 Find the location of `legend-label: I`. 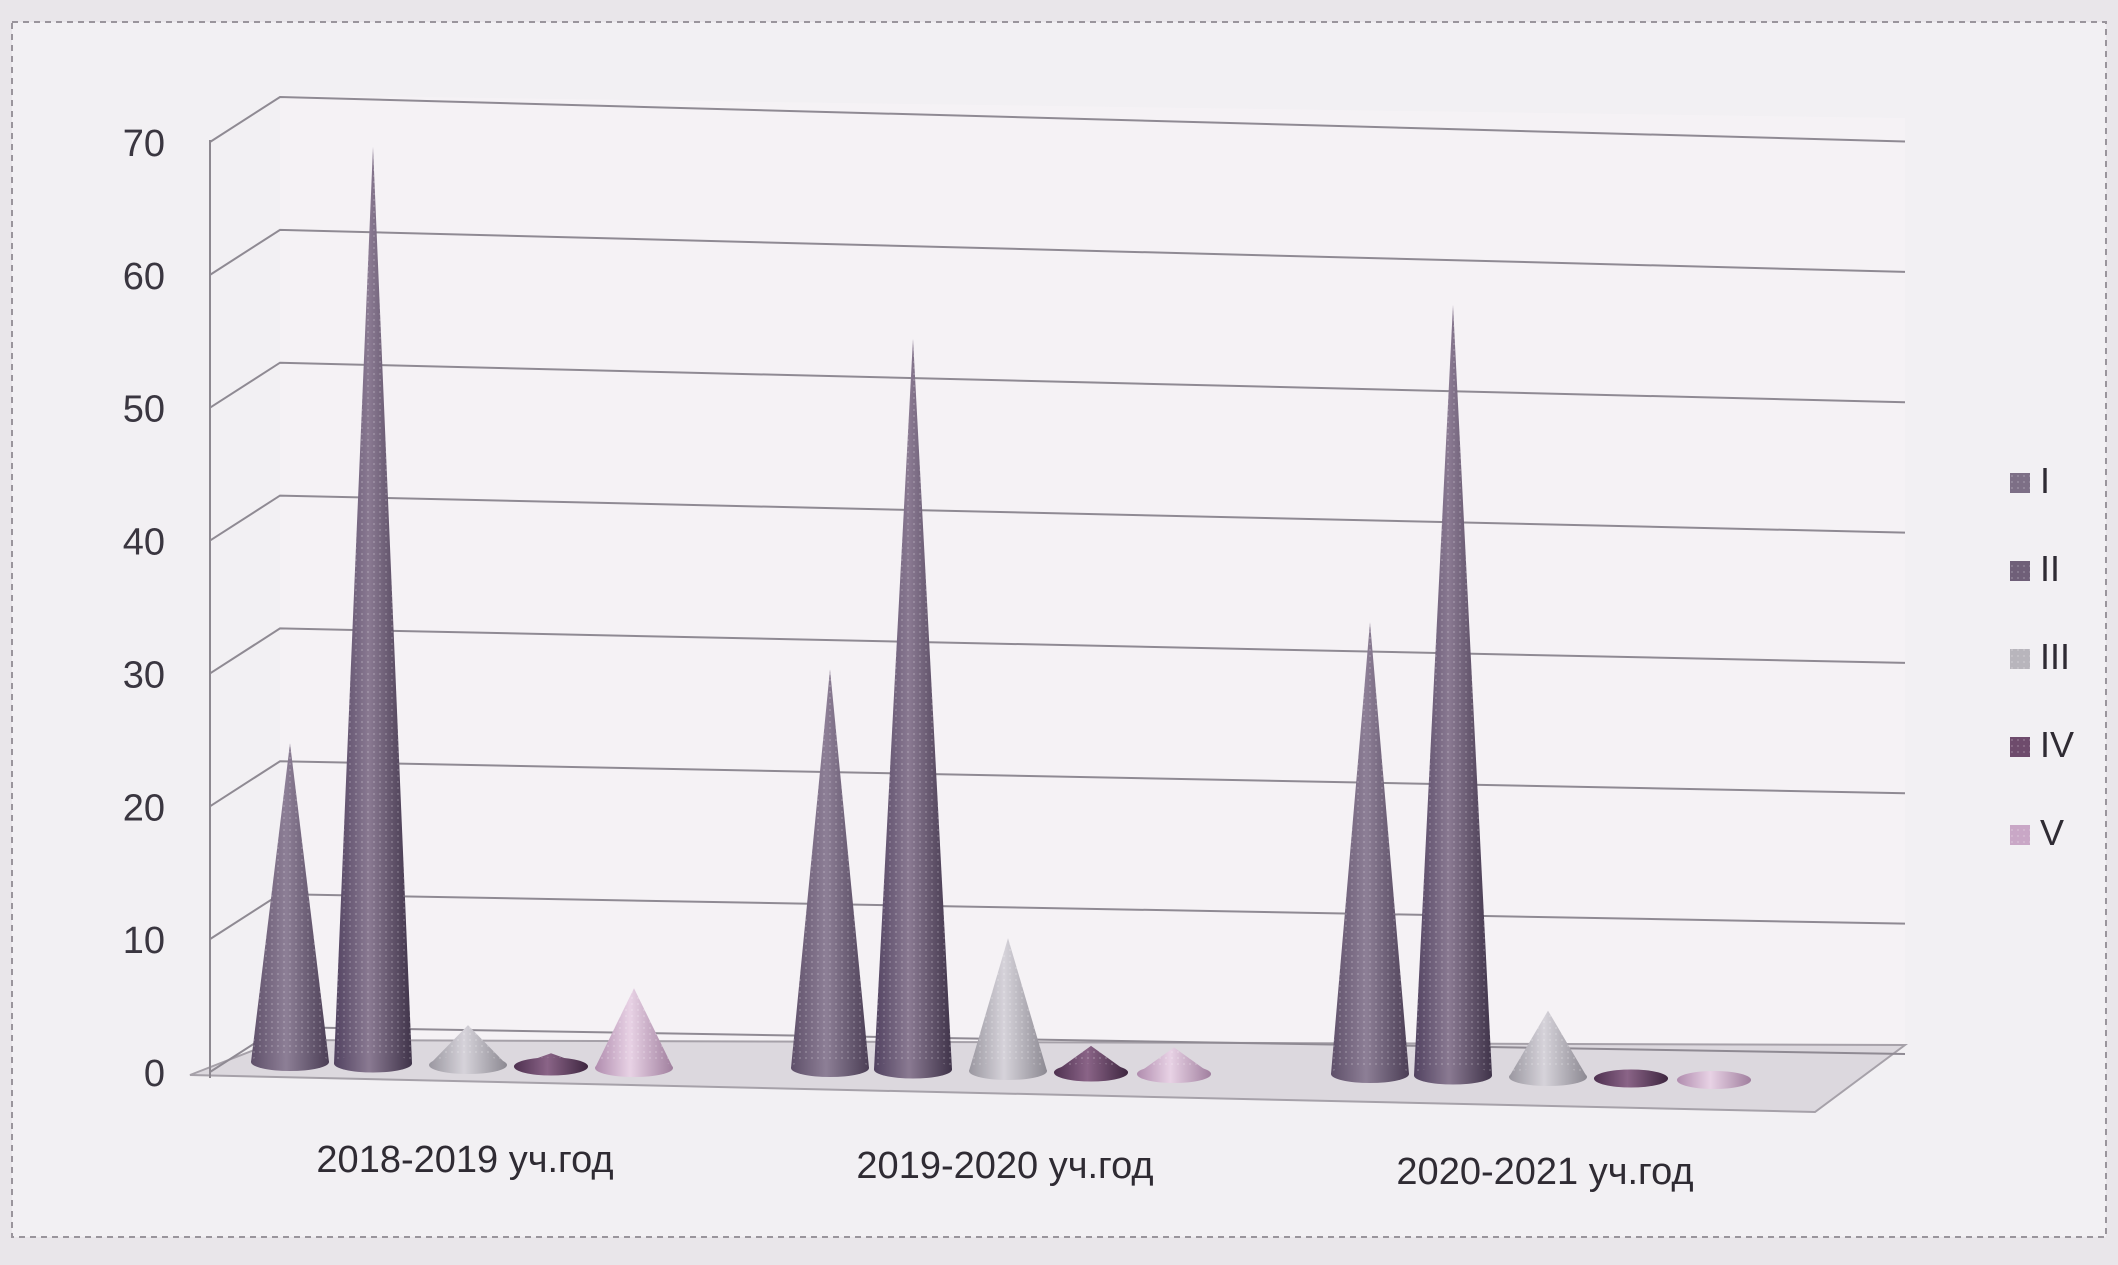

legend-label: I is located at coordinates (2045, 480).